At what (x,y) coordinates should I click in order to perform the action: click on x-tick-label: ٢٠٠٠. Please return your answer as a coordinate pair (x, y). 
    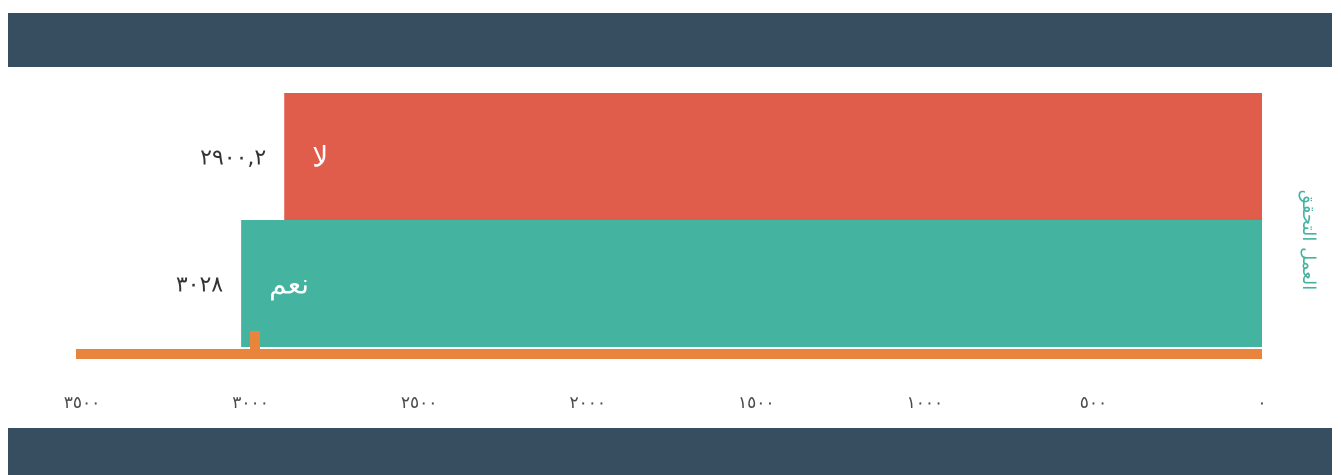
    Looking at the image, I should click on (587, 403).